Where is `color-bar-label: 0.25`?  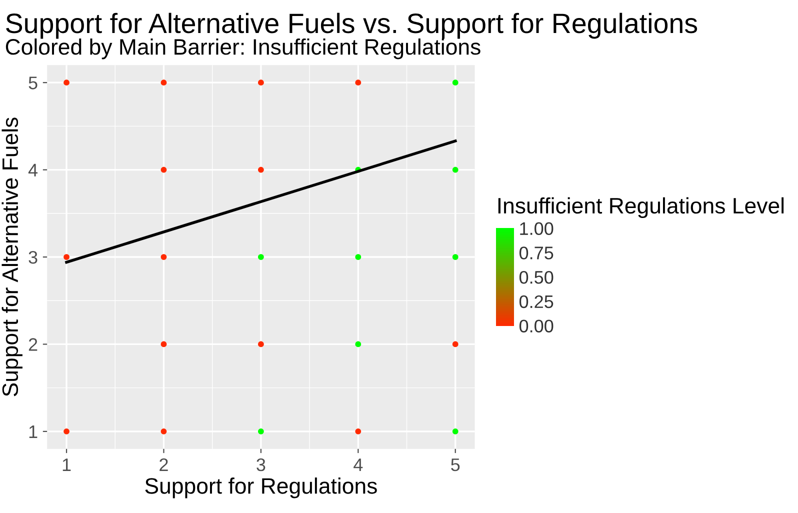
color-bar-label: 0.25 is located at coordinates (536, 301).